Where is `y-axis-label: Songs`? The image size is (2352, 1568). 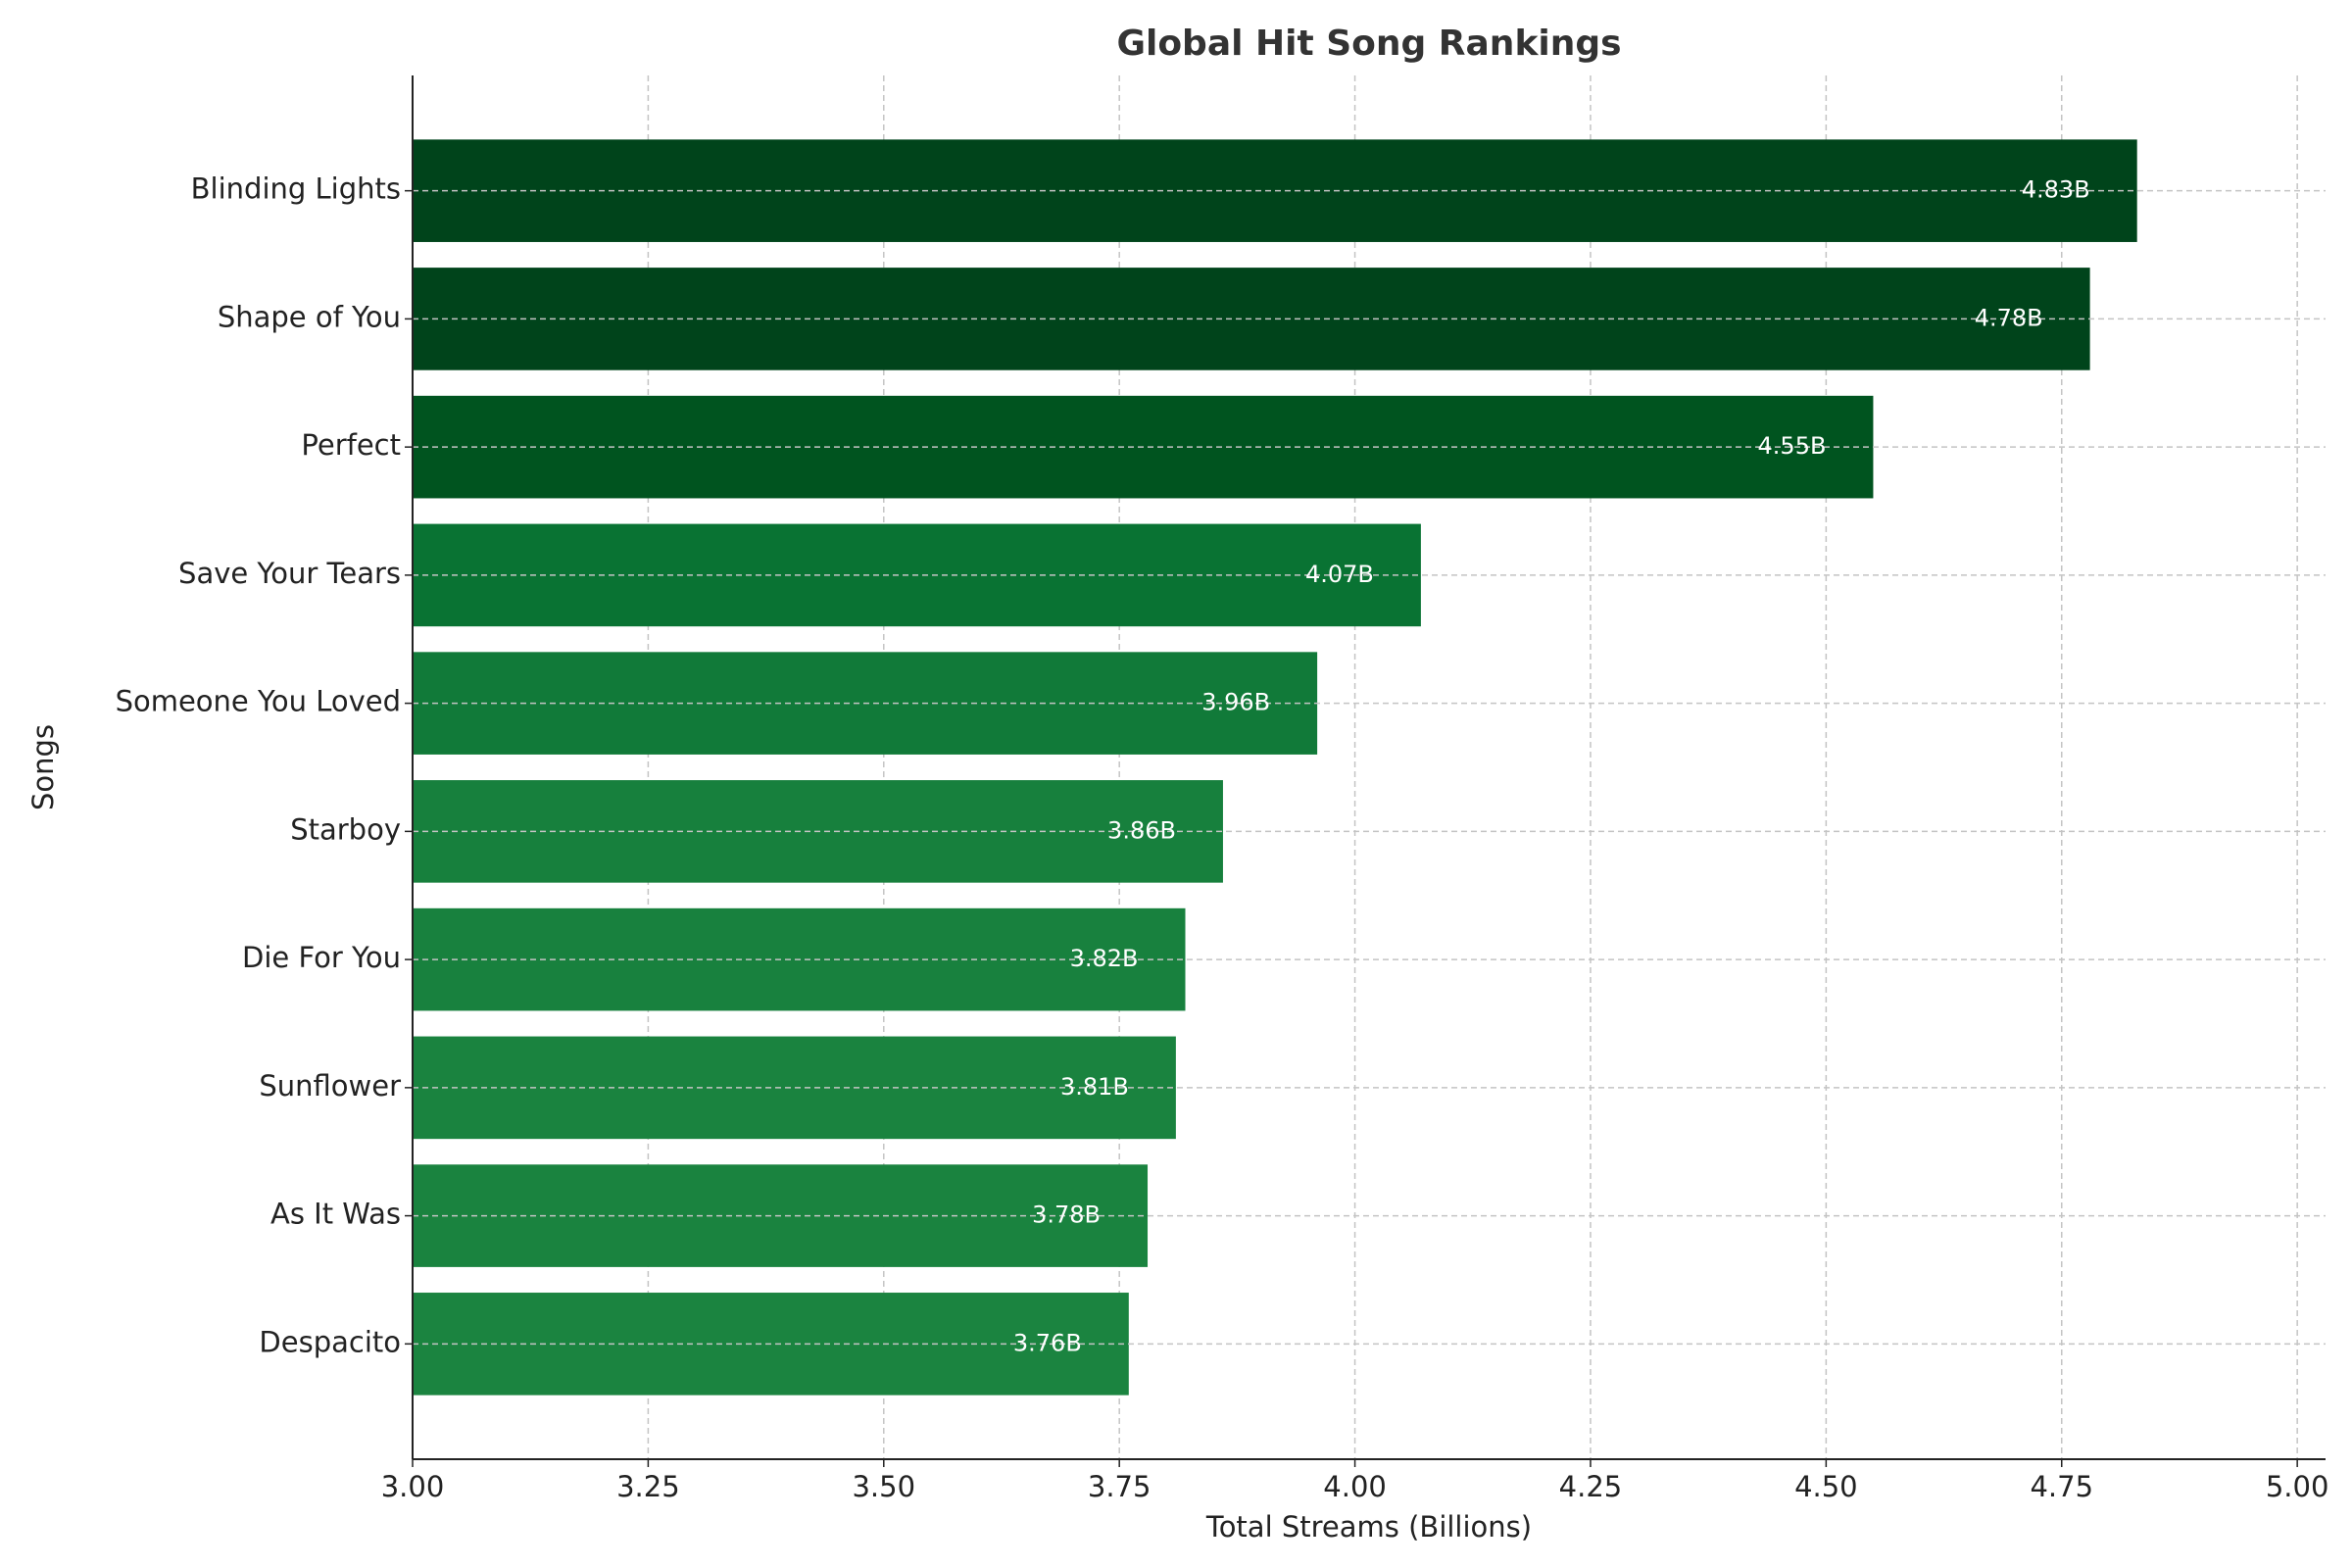
y-axis-label: Songs is located at coordinates (43, 767).